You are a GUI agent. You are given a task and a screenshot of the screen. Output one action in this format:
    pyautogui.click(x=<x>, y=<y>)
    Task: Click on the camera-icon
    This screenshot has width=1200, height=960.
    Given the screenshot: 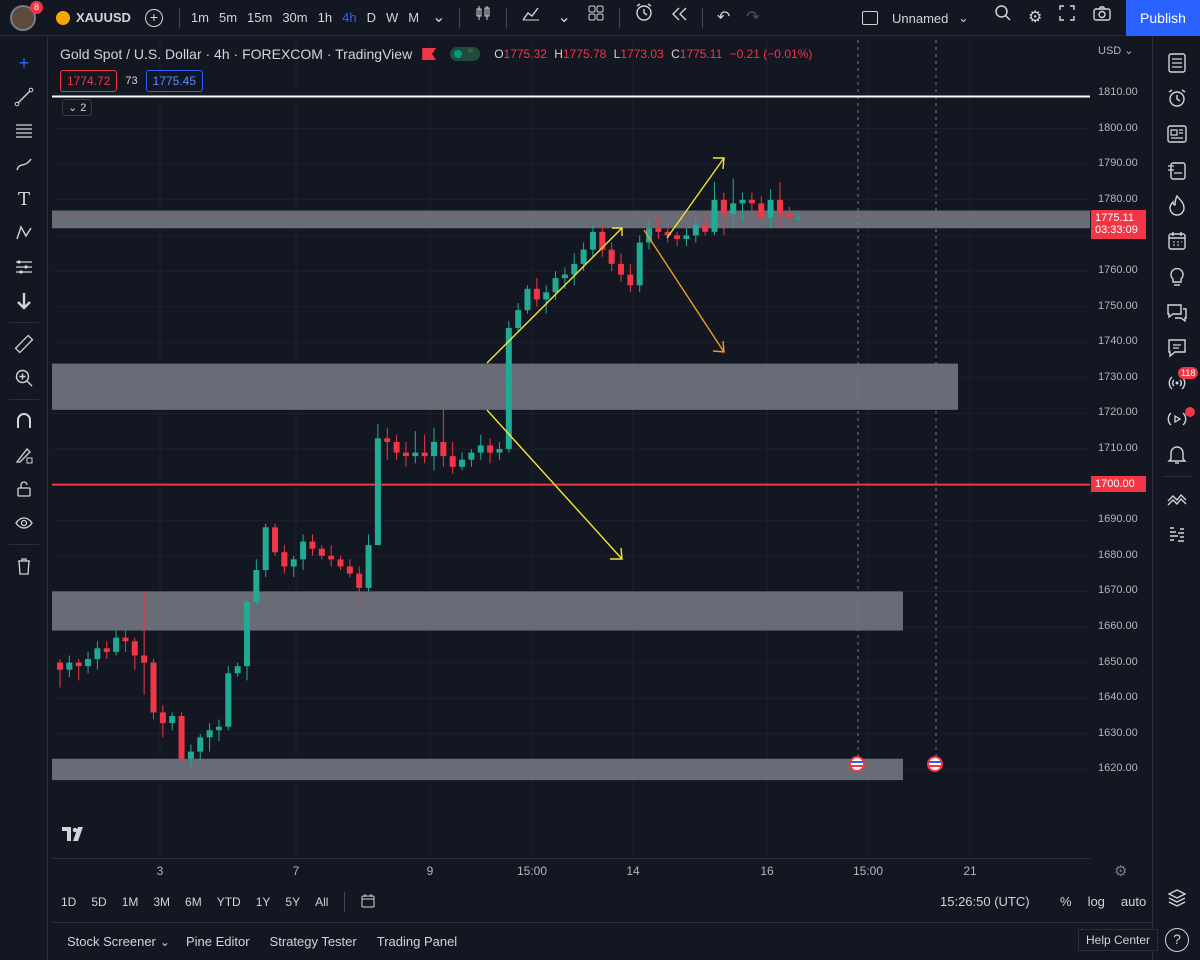 What is the action you would take?
    pyautogui.click(x=1102, y=18)
    